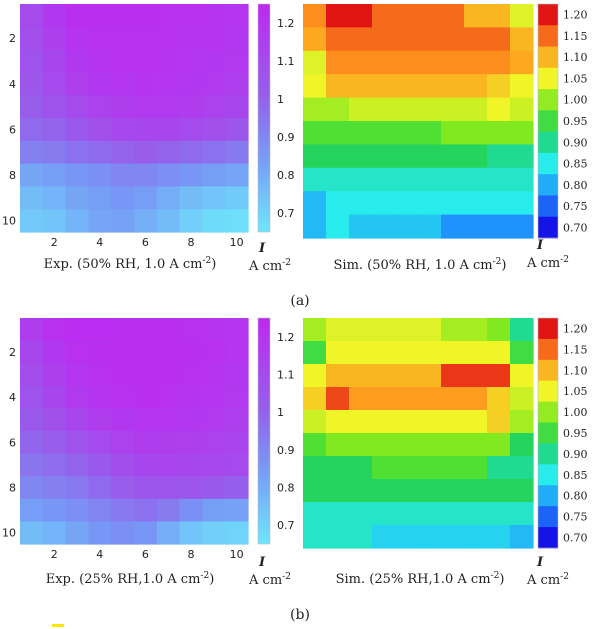  Describe the element at coordinates (575, 433) in the screenshot. I see `colorbar-tick-label: 0.95` at that location.